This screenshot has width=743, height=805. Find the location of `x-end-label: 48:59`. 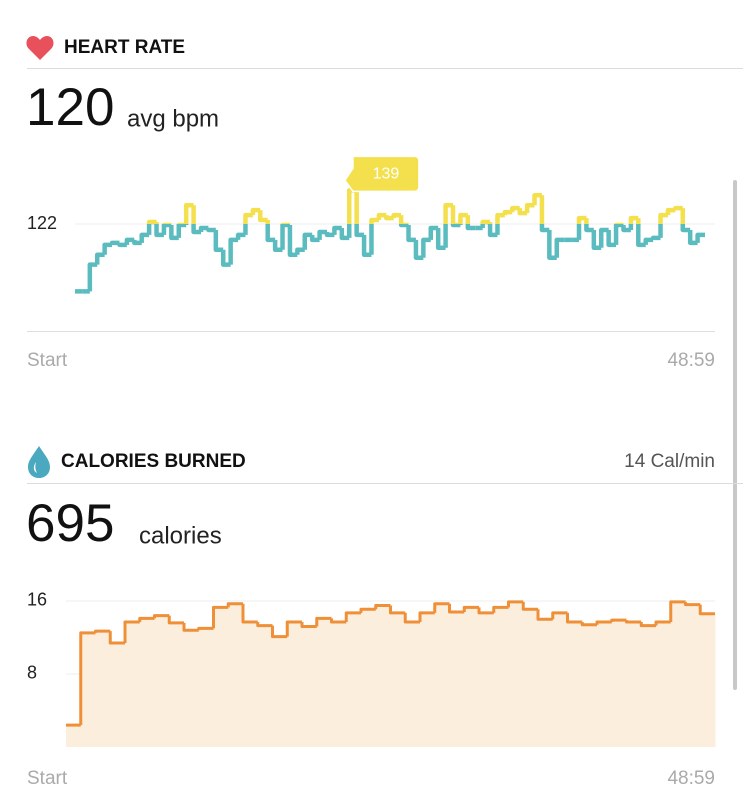

x-end-label: 48:59 is located at coordinates (691, 360).